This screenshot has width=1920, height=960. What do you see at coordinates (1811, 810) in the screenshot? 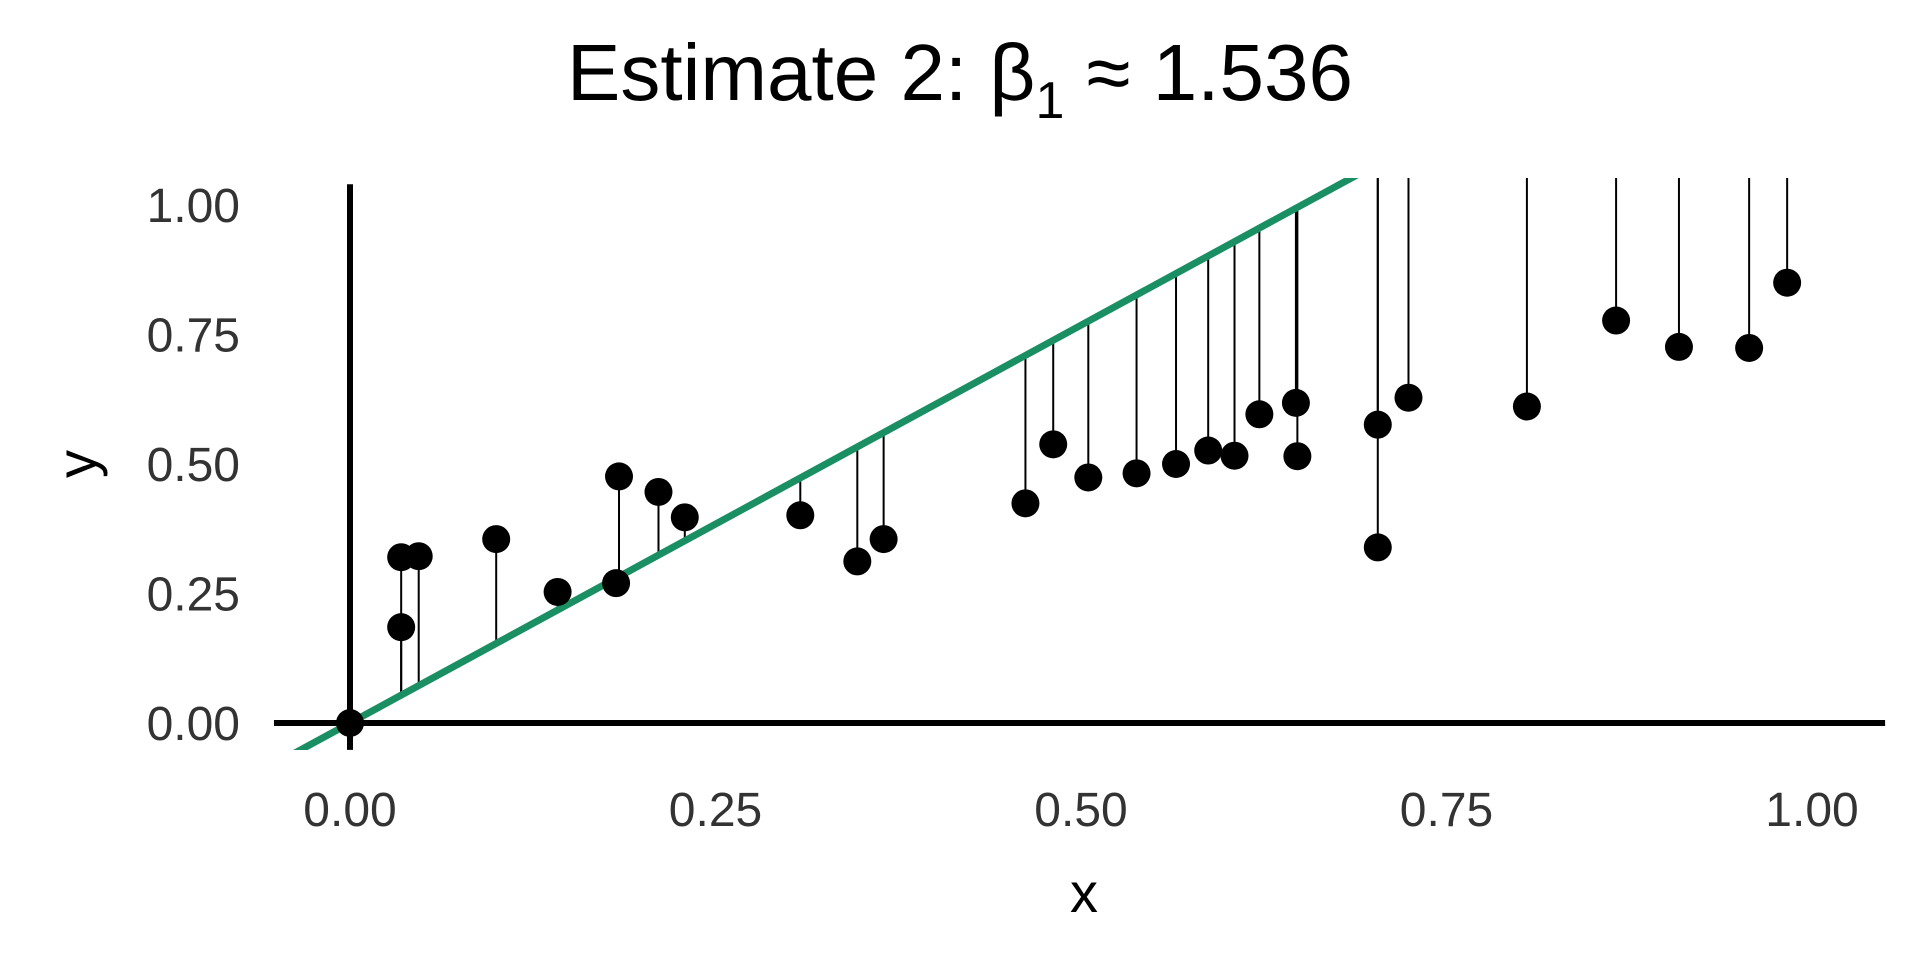
I see `x-tick-label: 1.00` at bounding box center [1811, 810].